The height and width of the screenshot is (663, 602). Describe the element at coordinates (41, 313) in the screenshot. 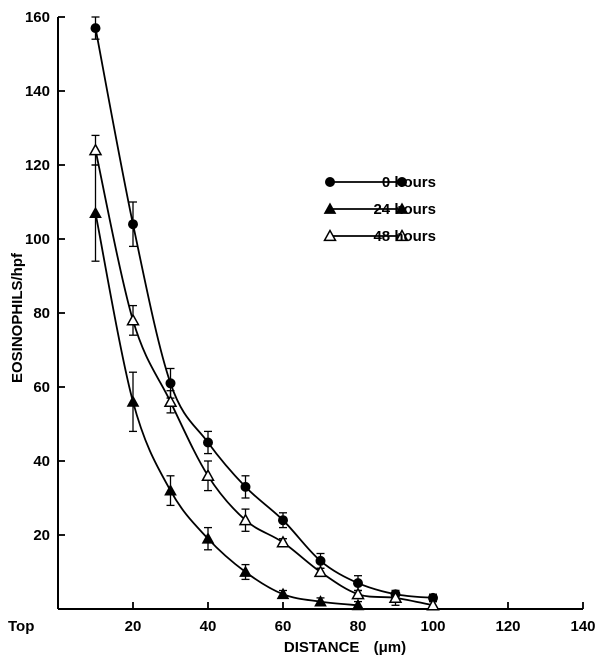

I see `y-tick-label: 80` at that location.